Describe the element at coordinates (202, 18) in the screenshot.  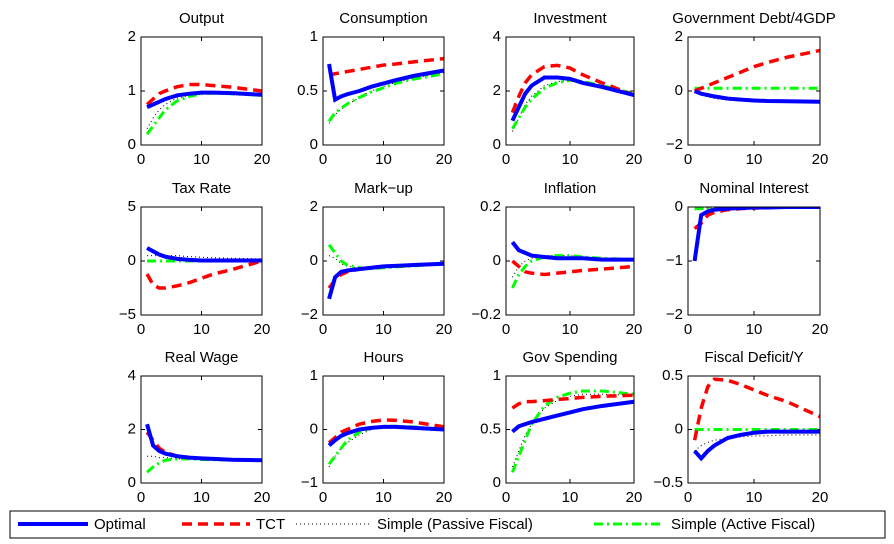
I see `chart-title: Output` at that location.